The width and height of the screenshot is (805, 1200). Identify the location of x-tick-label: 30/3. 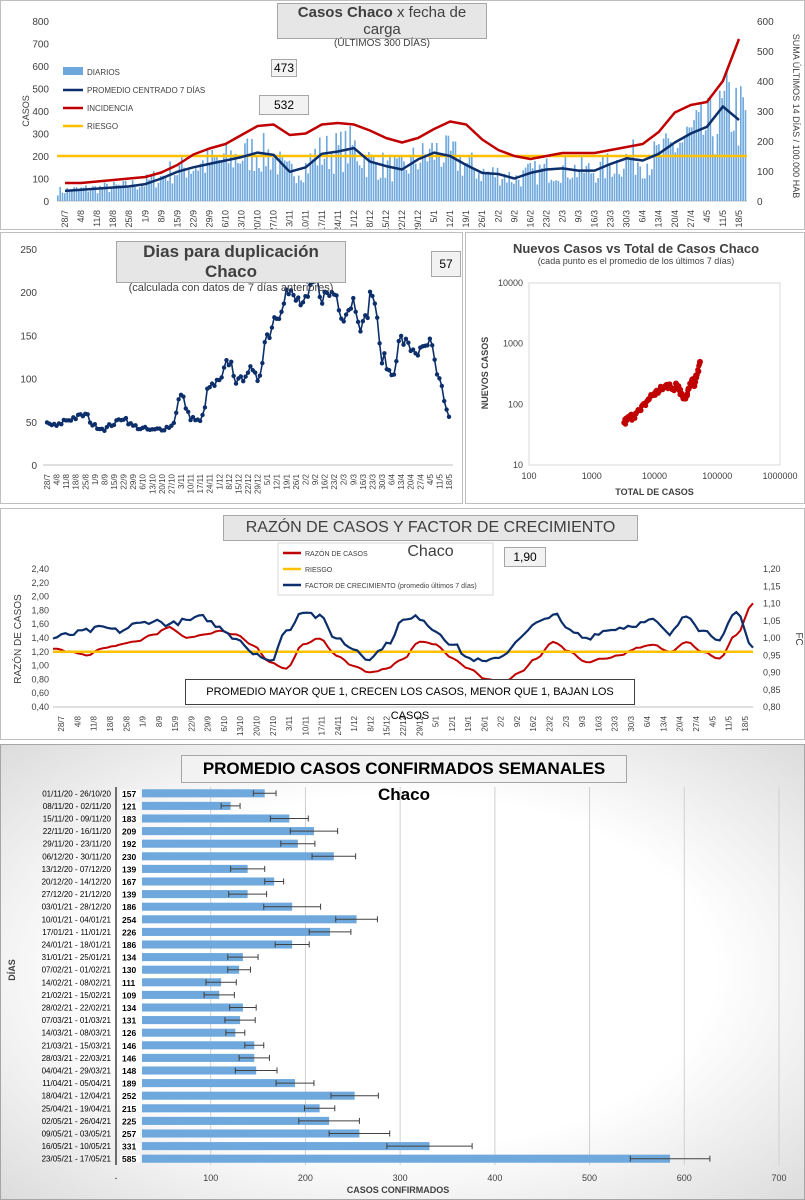
(382, 481).